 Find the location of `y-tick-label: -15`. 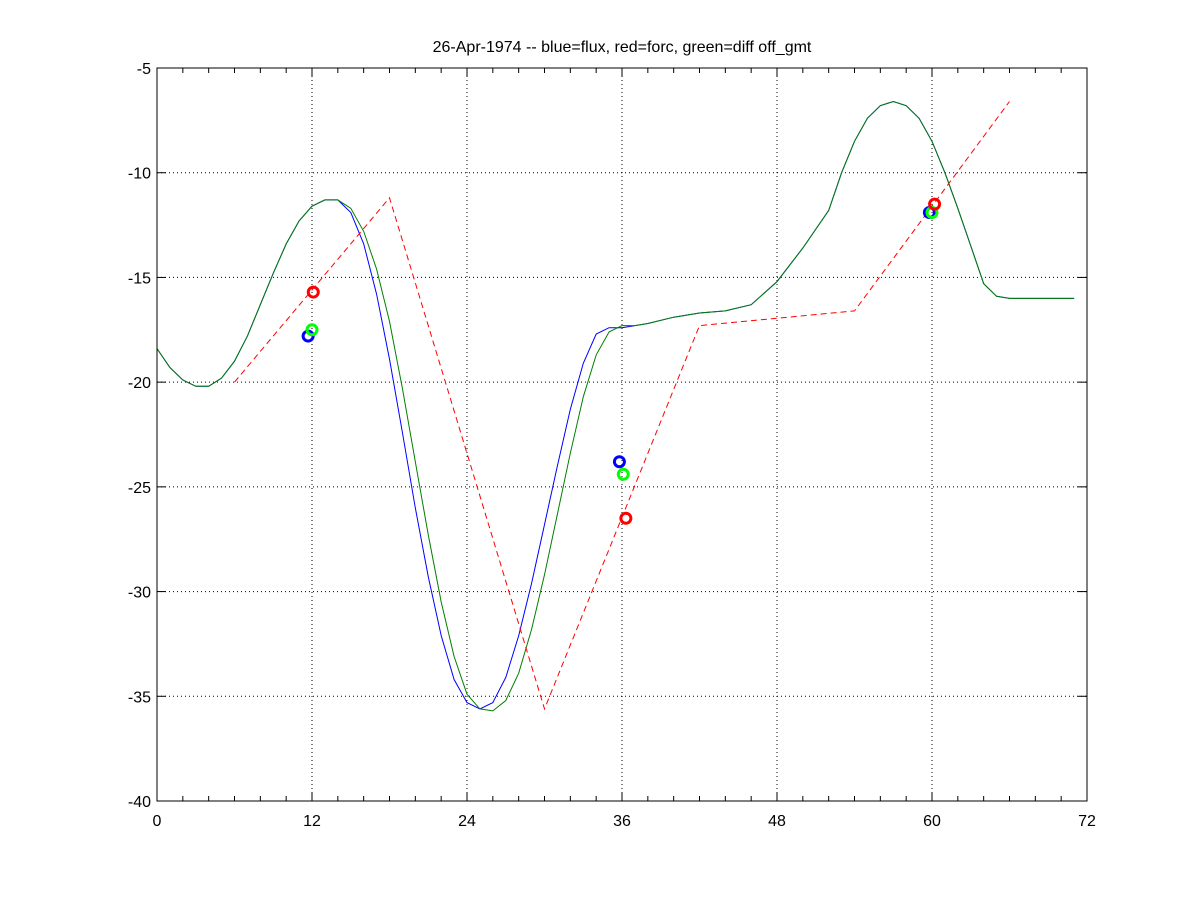

y-tick-label: -15 is located at coordinates (139, 278).